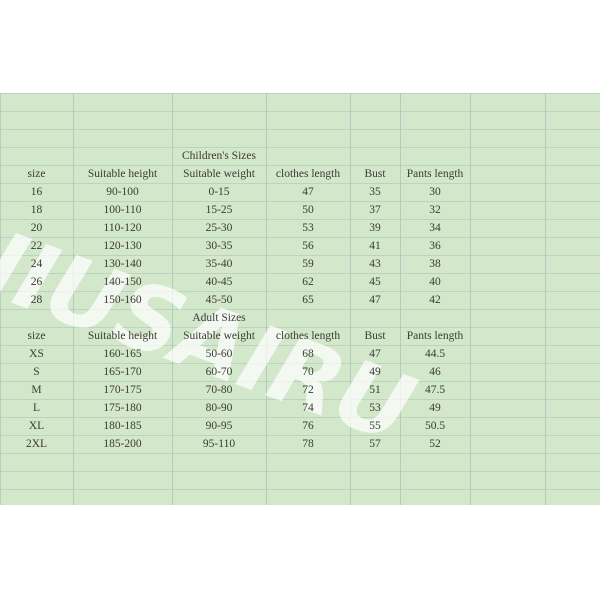  Describe the element at coordinates (122, 264) in the screenshot. I see `cell-height: 130-140` at that location.